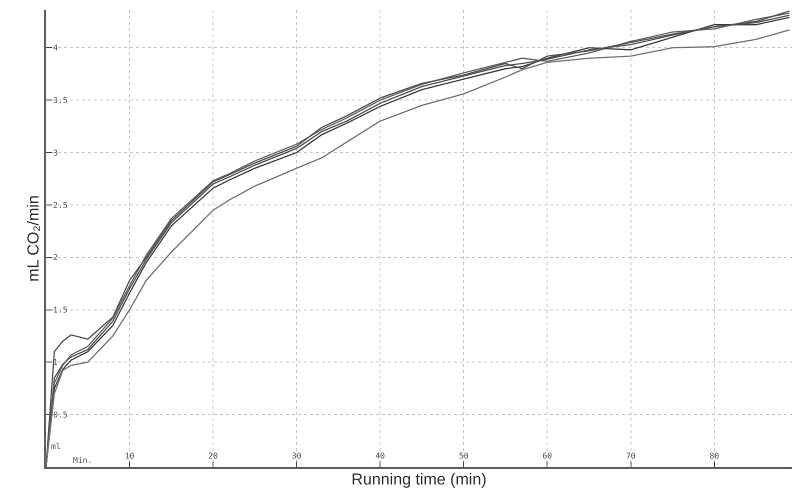 The image size is (794, 501). I want to click on x-tick-label: 60, so click(547, 455).